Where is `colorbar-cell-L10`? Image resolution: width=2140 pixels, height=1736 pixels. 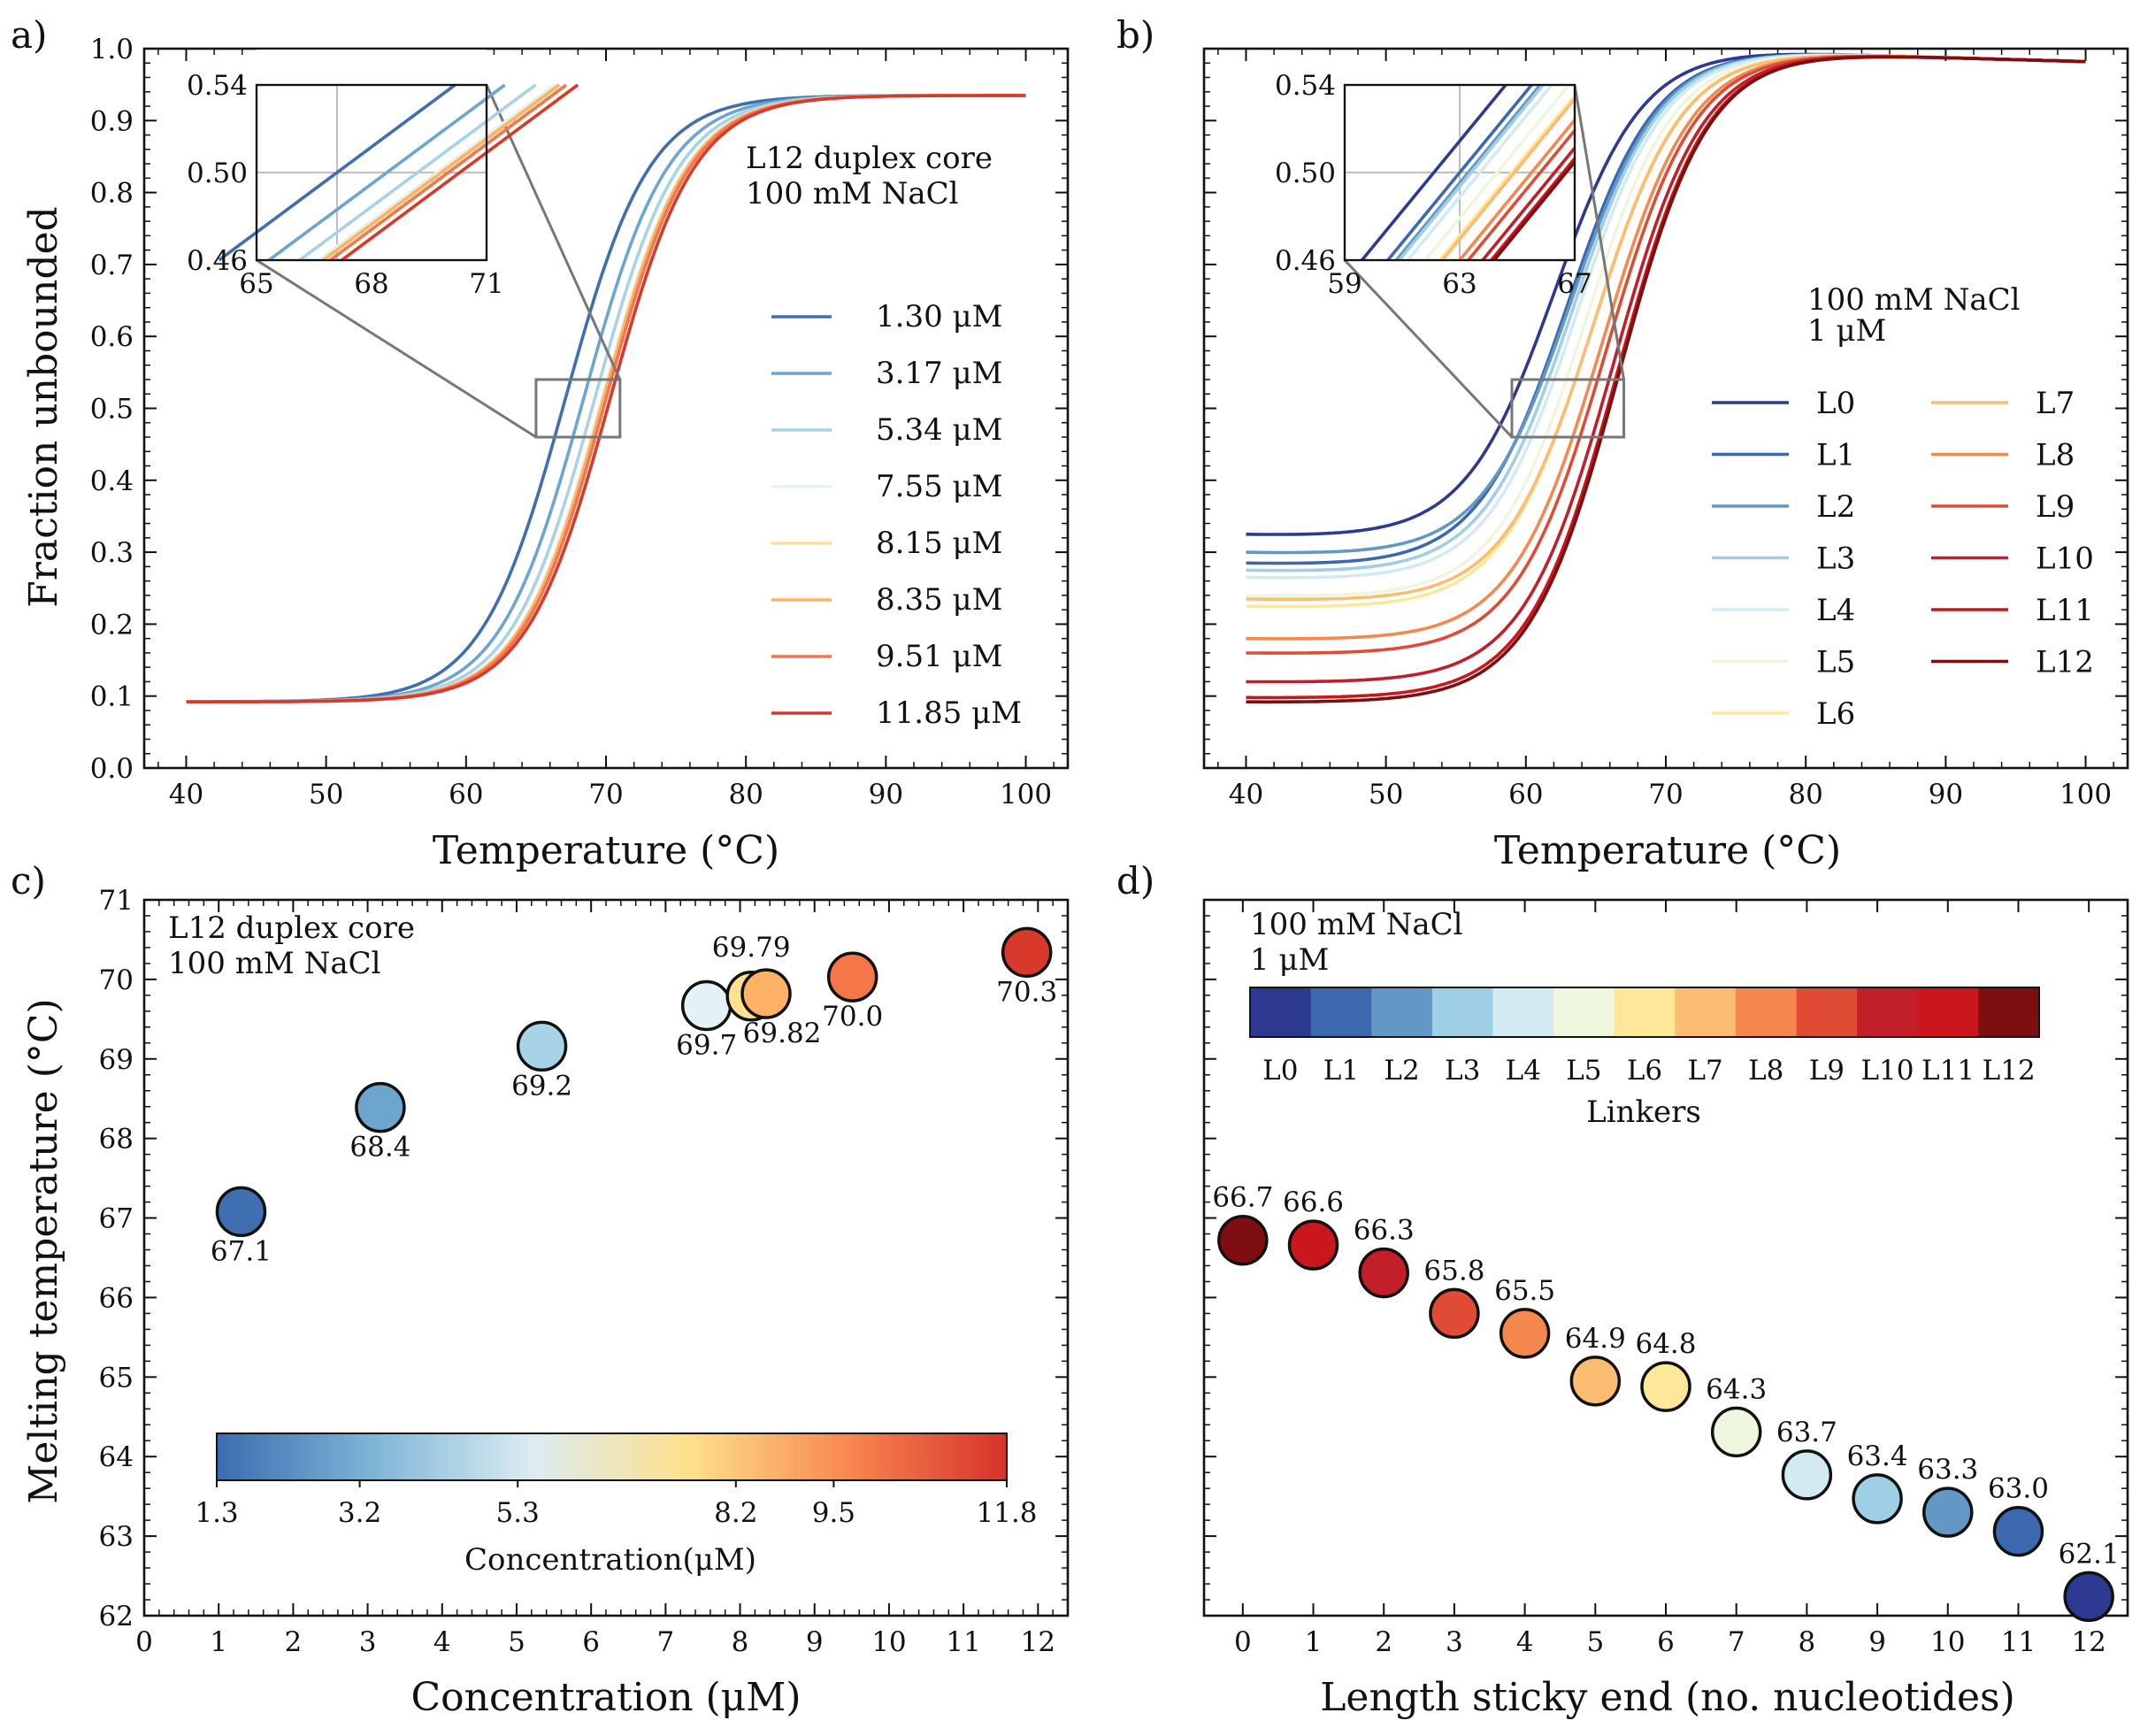 colorbar-cell-L10 is located at coordinates (1888, 1012).